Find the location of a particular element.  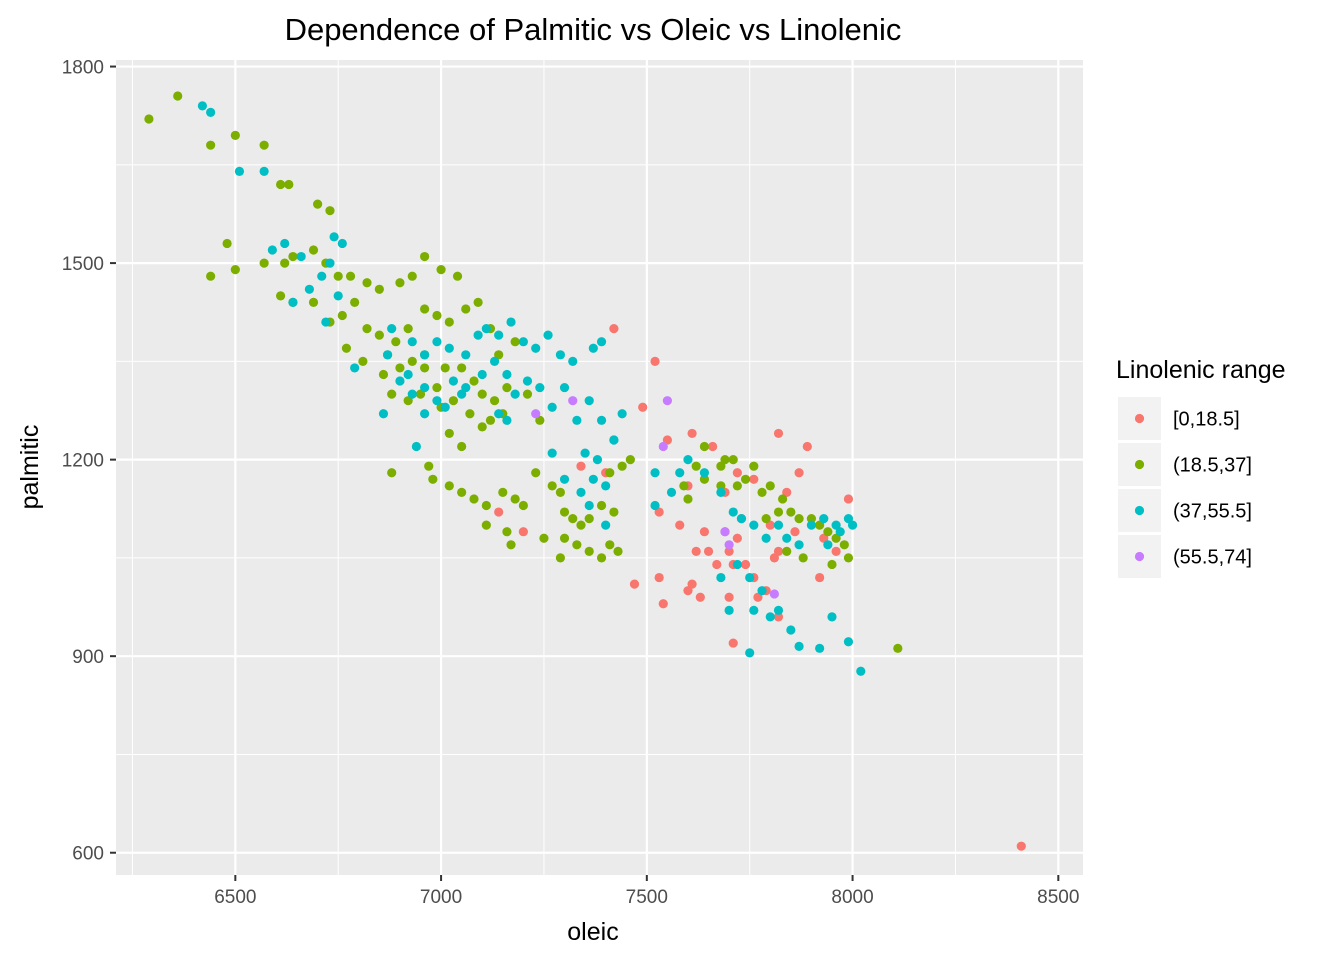

x-axis: 6500 7000 7500 8000 8500 is located at coordinates (646, 891).